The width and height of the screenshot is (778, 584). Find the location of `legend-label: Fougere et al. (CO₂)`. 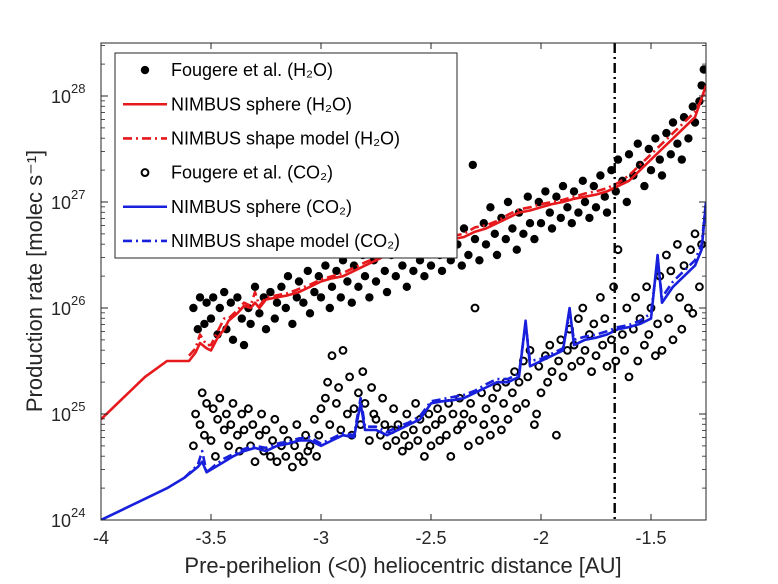

legend-label: Fougere et al. (CO₂) is located at coordinates (252, 173).